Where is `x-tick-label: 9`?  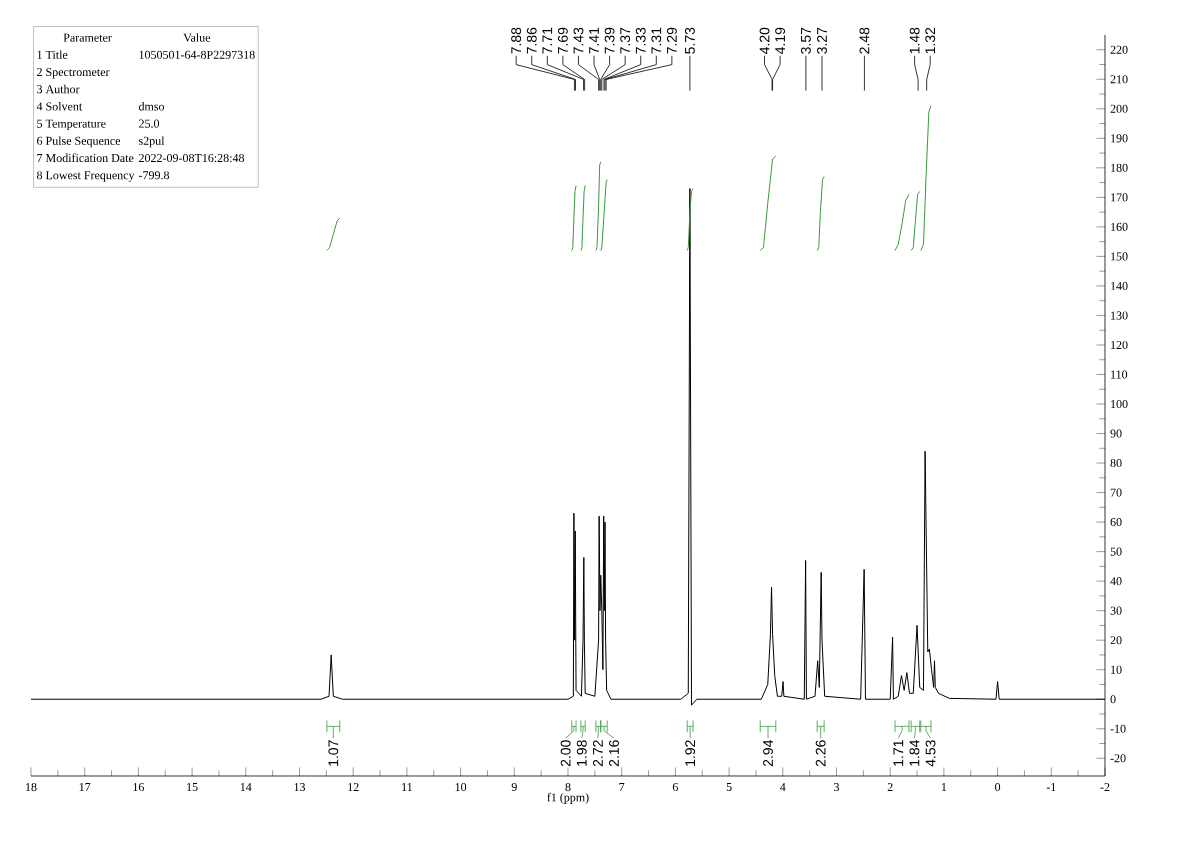
x-tick-label: 9 is located at coordinates (514, 787).